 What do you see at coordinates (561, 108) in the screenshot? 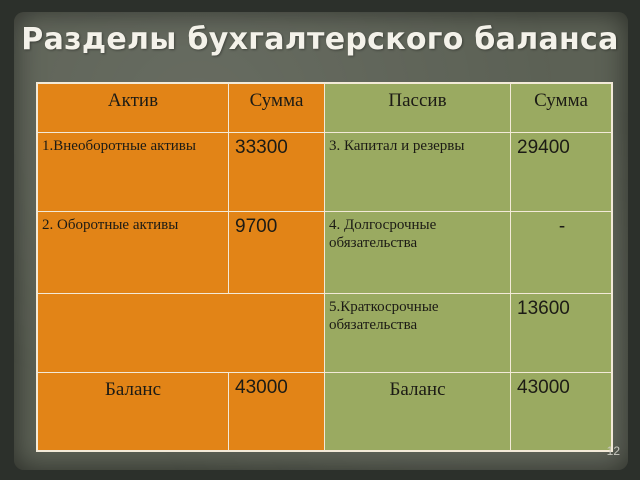
I see `header-liability-sum: Сумма` at bounding box center [561, 108].